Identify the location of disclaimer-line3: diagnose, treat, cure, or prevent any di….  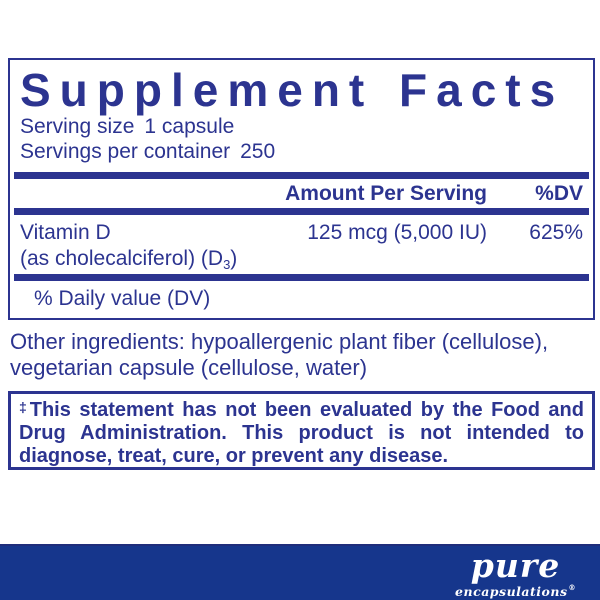
(234, 456).